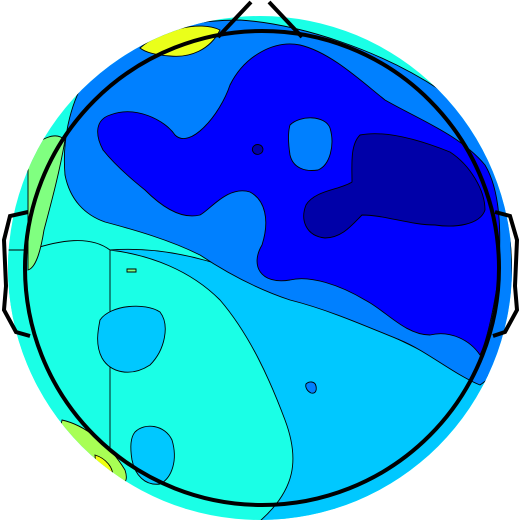  Describe the element at coordinates (257, 149) in the screenshot. I see `small-contour-frontal` at that location.